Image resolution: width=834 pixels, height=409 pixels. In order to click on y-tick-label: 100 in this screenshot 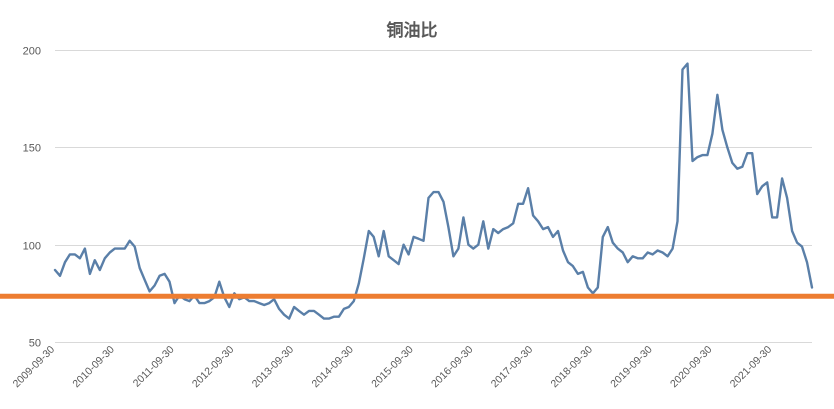, I will do `click(32, 247)`.